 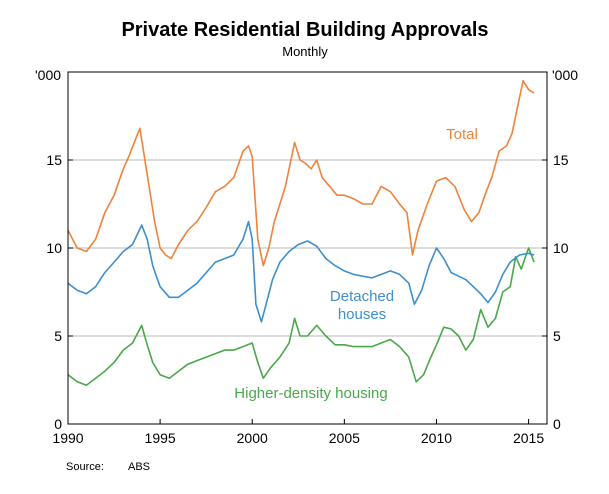 What do you see at coordinates (557, 424) in the screenshot?
I see `y-tick-label-right: 0` at bounding box center [557, 424].